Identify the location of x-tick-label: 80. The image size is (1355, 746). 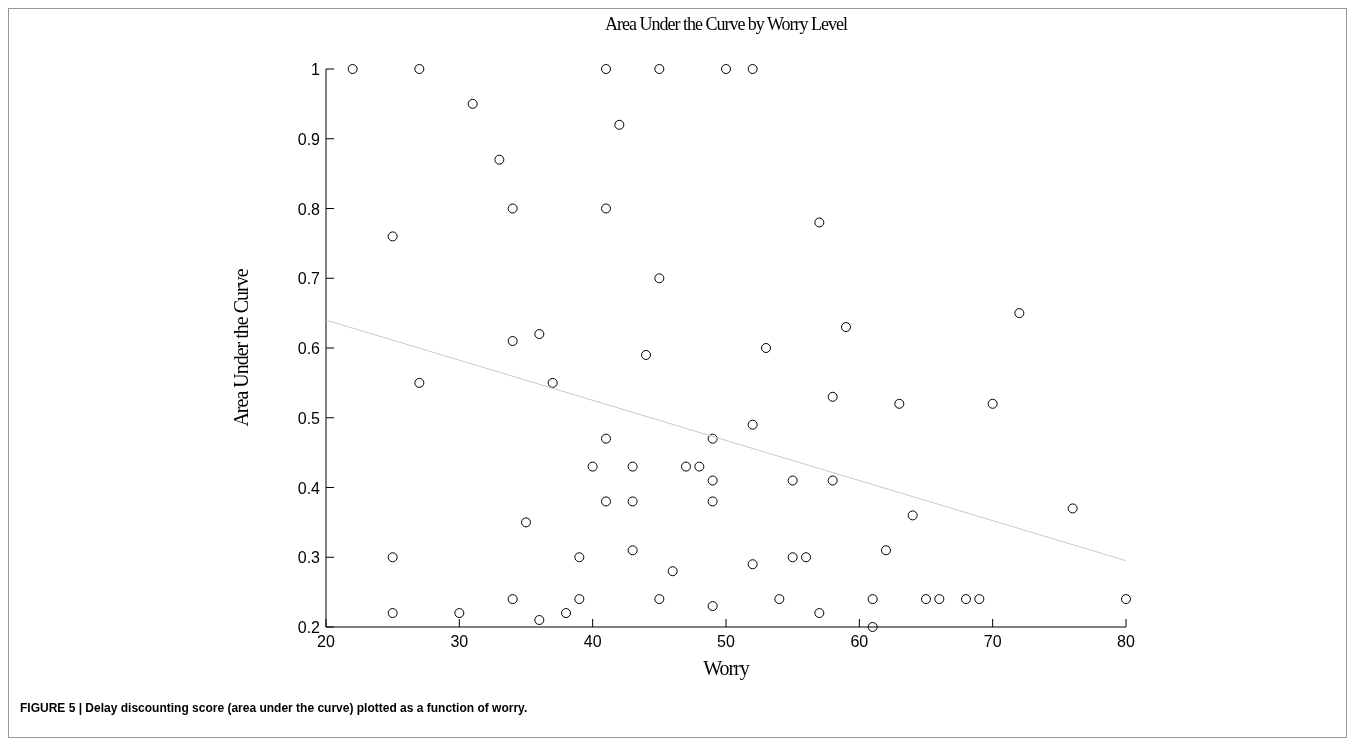
(1126, 641).